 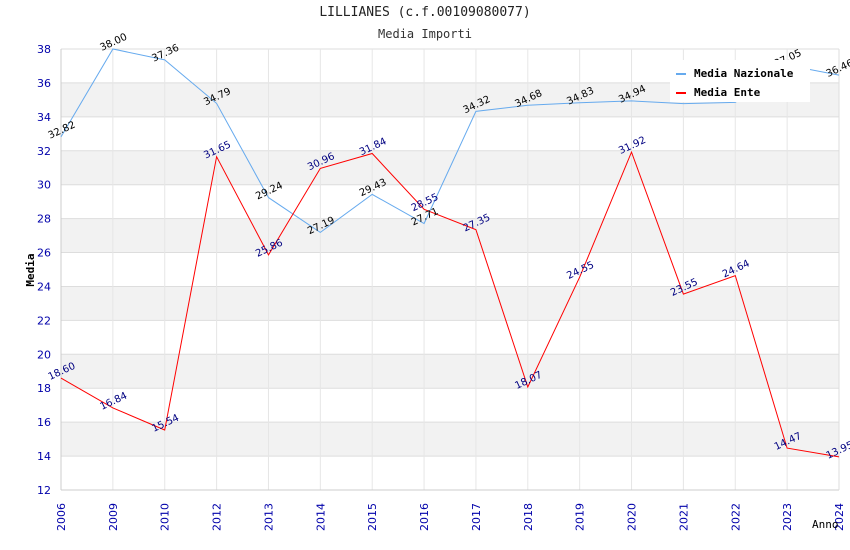 I want to click on x-axis-title: Anno, so click(x=825, y=524).